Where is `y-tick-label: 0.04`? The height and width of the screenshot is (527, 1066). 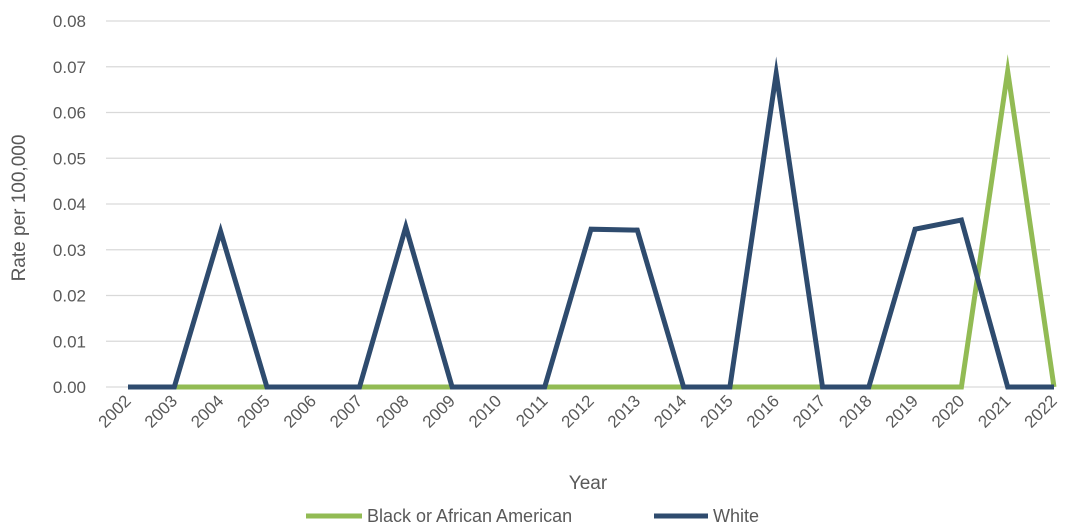
y-tick-label: 0.04 is located at coordinates (69, 204).